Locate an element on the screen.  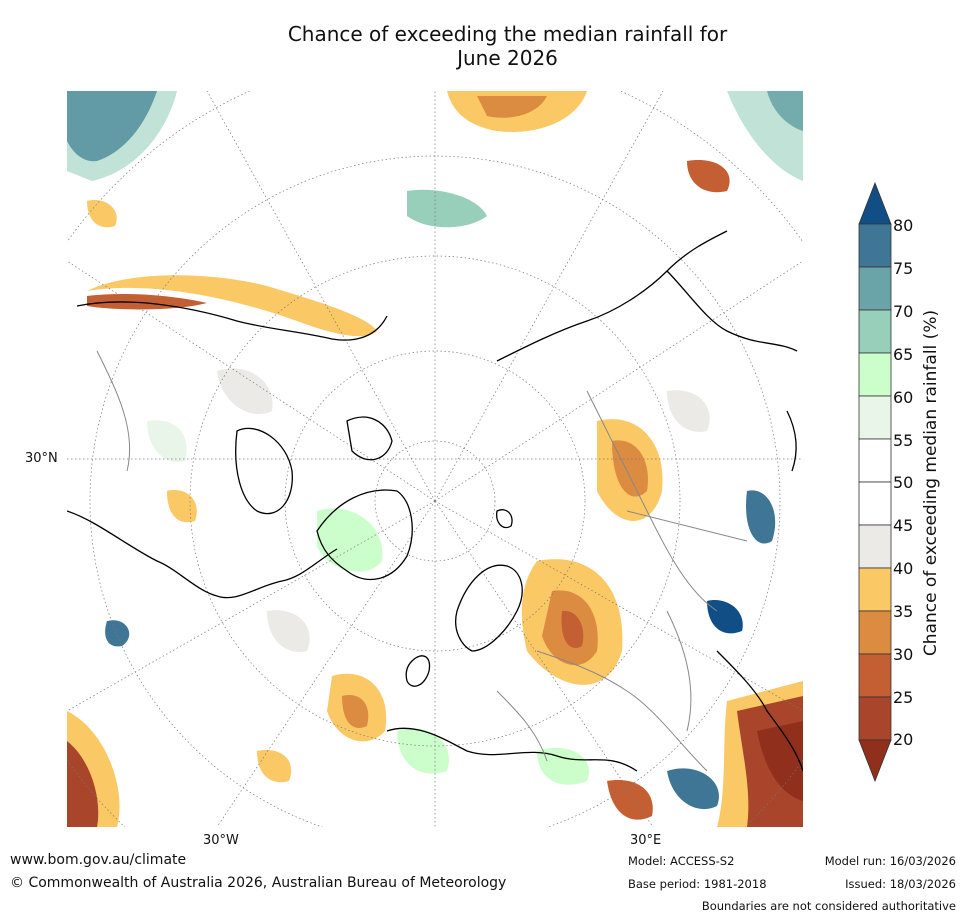
cbar-tick-80: 80 is located at coordinates (903, 225).